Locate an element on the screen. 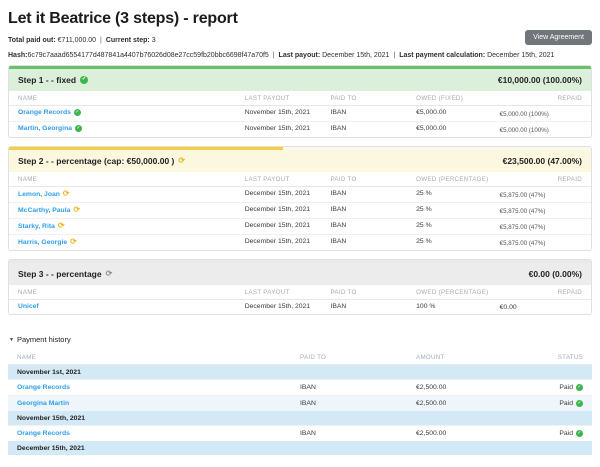 The image size is (600, 467). payment-date-group-row: December 15th, 2021 is located at coordinates (300, 448).